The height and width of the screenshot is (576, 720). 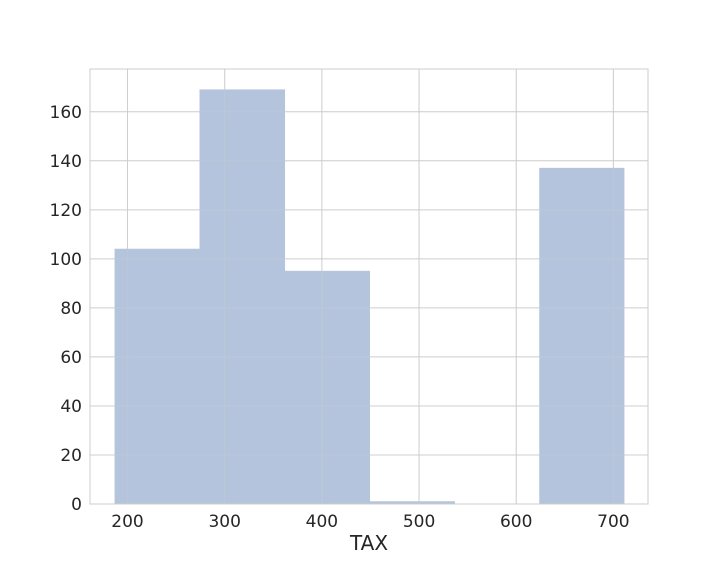 I want to click on y-tick-label: 160, so click(x=66, y=113).